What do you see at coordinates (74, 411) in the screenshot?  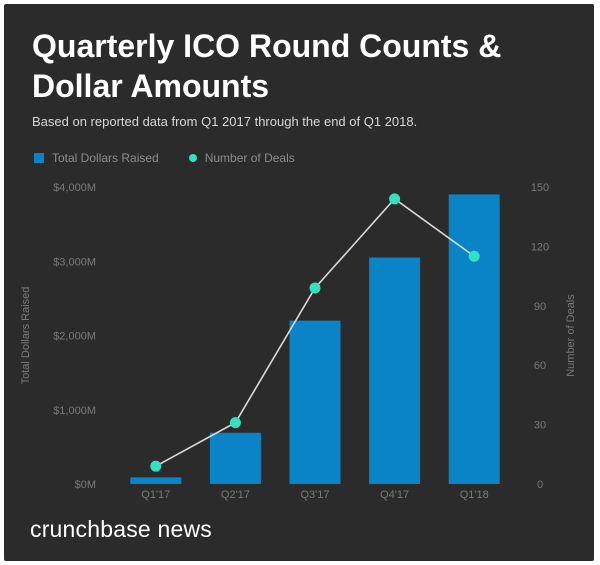 I see `left-axis-tick-label: $1,000M` at bounding box center [74, 411].